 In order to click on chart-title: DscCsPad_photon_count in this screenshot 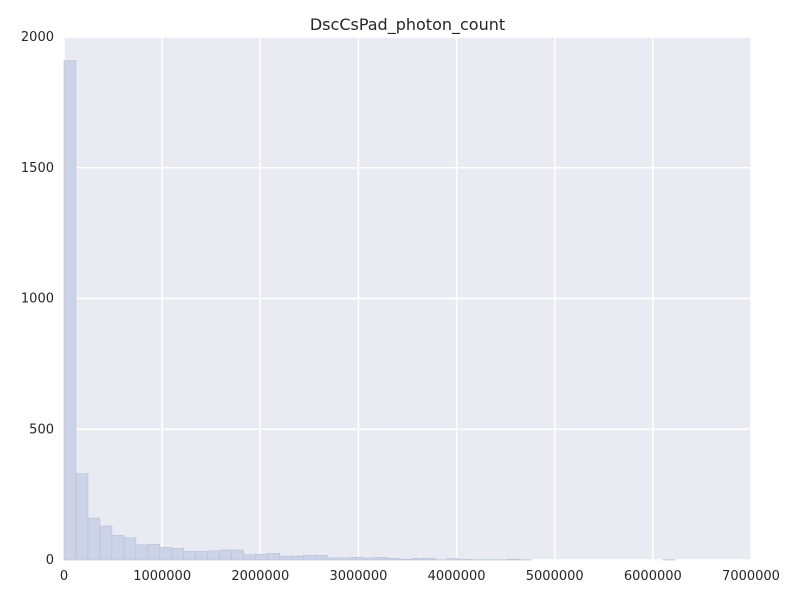, I will do `click(407, 25)`.